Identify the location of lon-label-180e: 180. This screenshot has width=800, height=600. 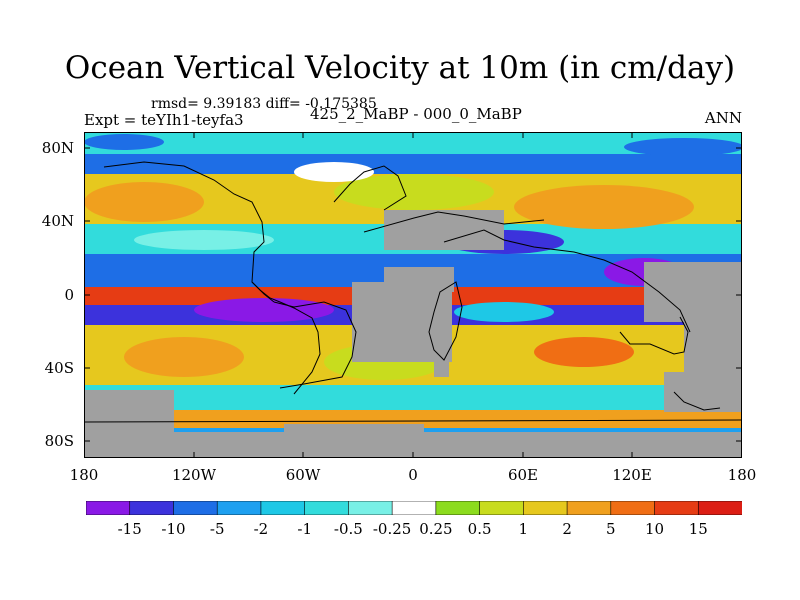
(742, 475).